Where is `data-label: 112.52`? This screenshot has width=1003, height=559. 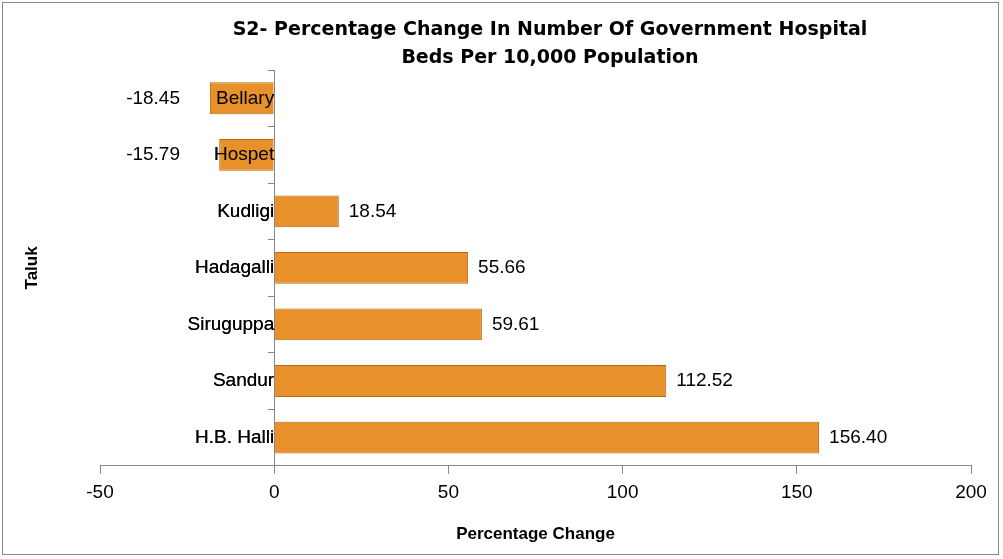
data-label: 112.52 is located at coordinates (704, 380).